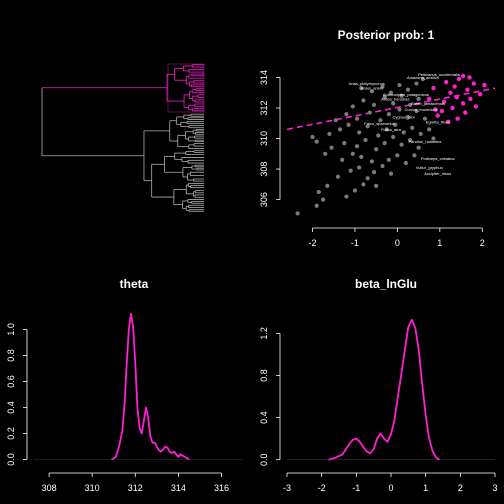 The image size is (504, 504). What do you see at coordinates (438, 158) in the screenshot?
I see `species-label: Podiceps_cristatus` at bounding box center [438, 158].